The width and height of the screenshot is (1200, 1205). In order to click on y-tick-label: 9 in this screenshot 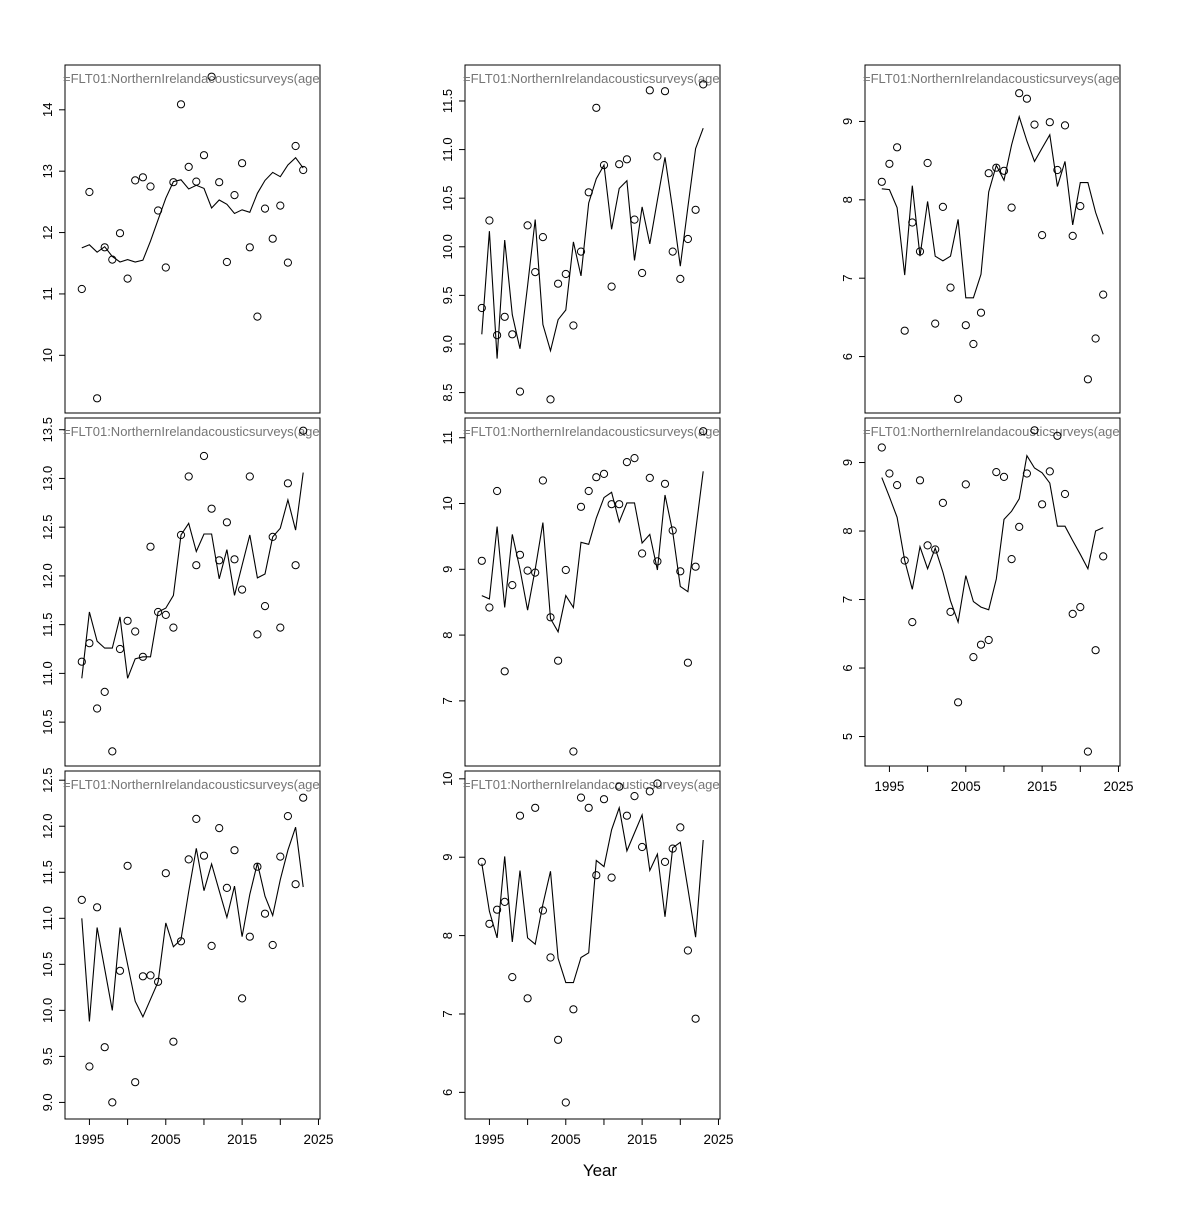, I will do `click(847, 462)`.